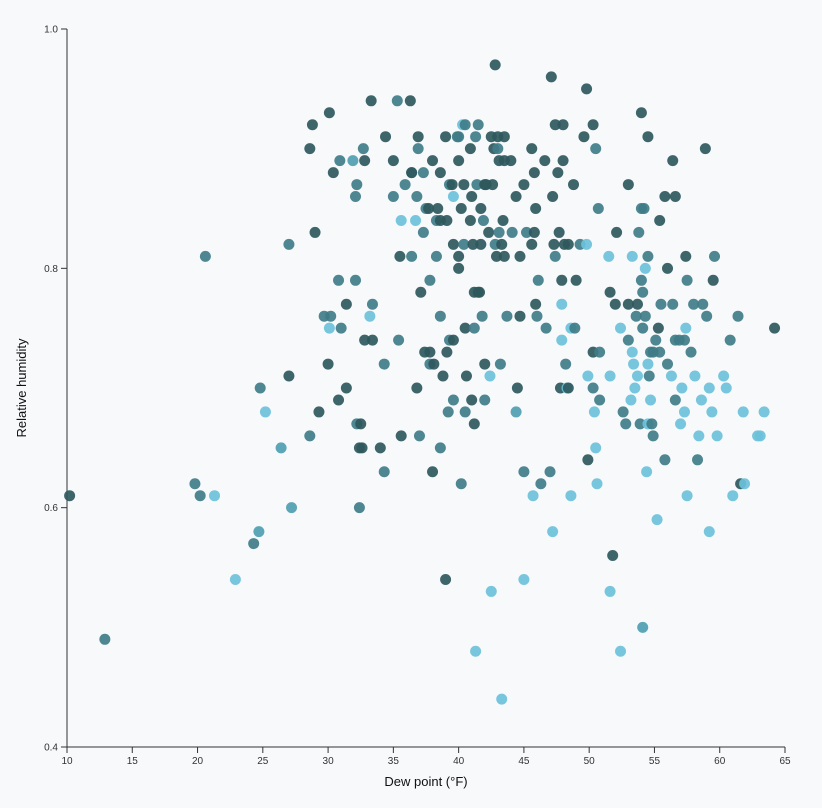 The width and height of the screenshot is (822, 808). Describe the element at coordinates (394, 761) in the screenshot. I see `x-tick-label: 35` at that location.